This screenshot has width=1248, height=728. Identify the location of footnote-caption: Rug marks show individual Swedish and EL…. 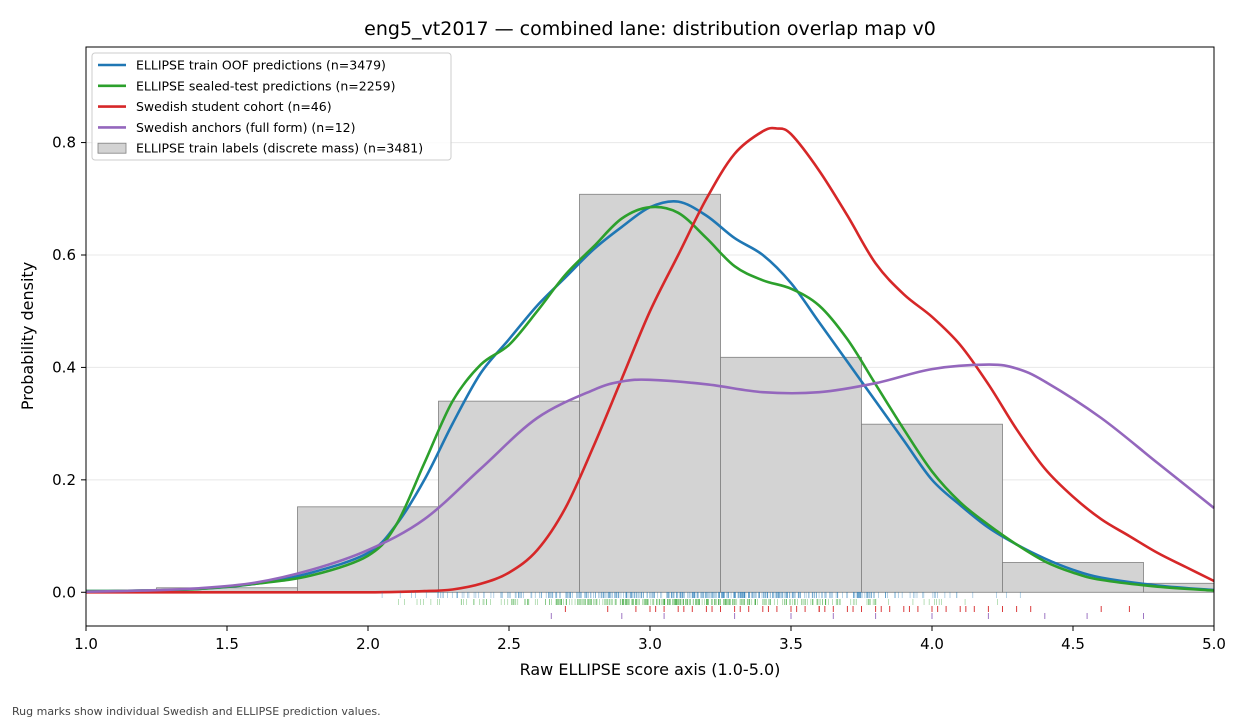
(196, 711).